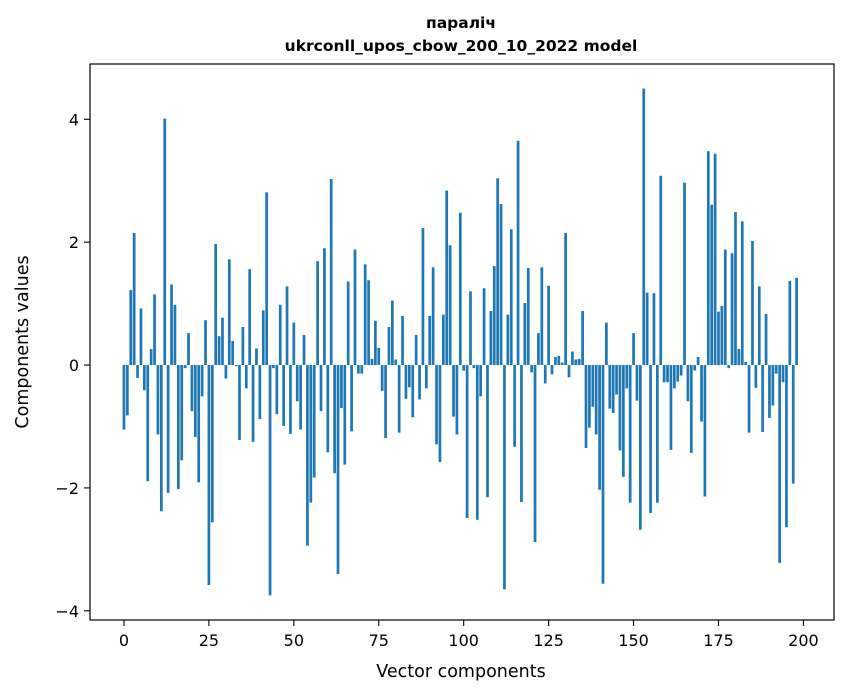  I want to click on y-tick-label: 0, so click(74, 365).